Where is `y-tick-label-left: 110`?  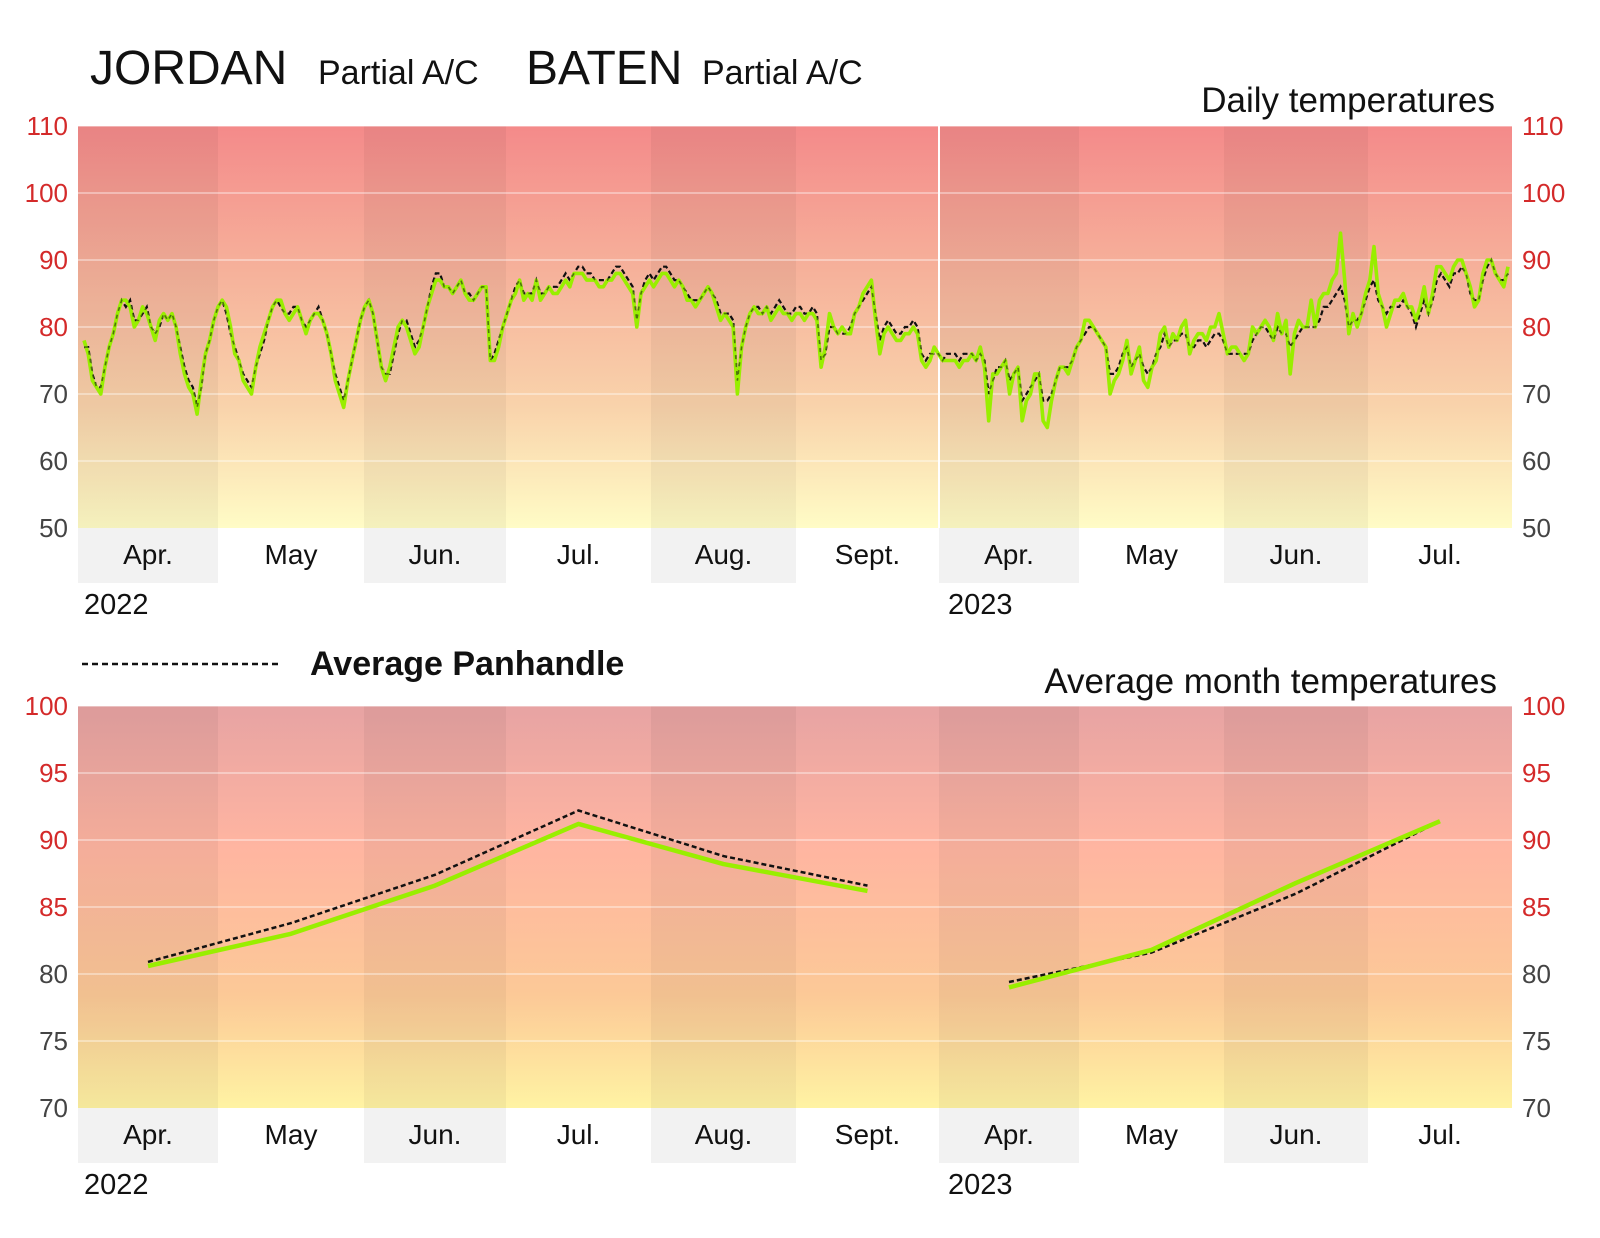 y-tick-label-left: 110 is located at coordinates (47, 126).